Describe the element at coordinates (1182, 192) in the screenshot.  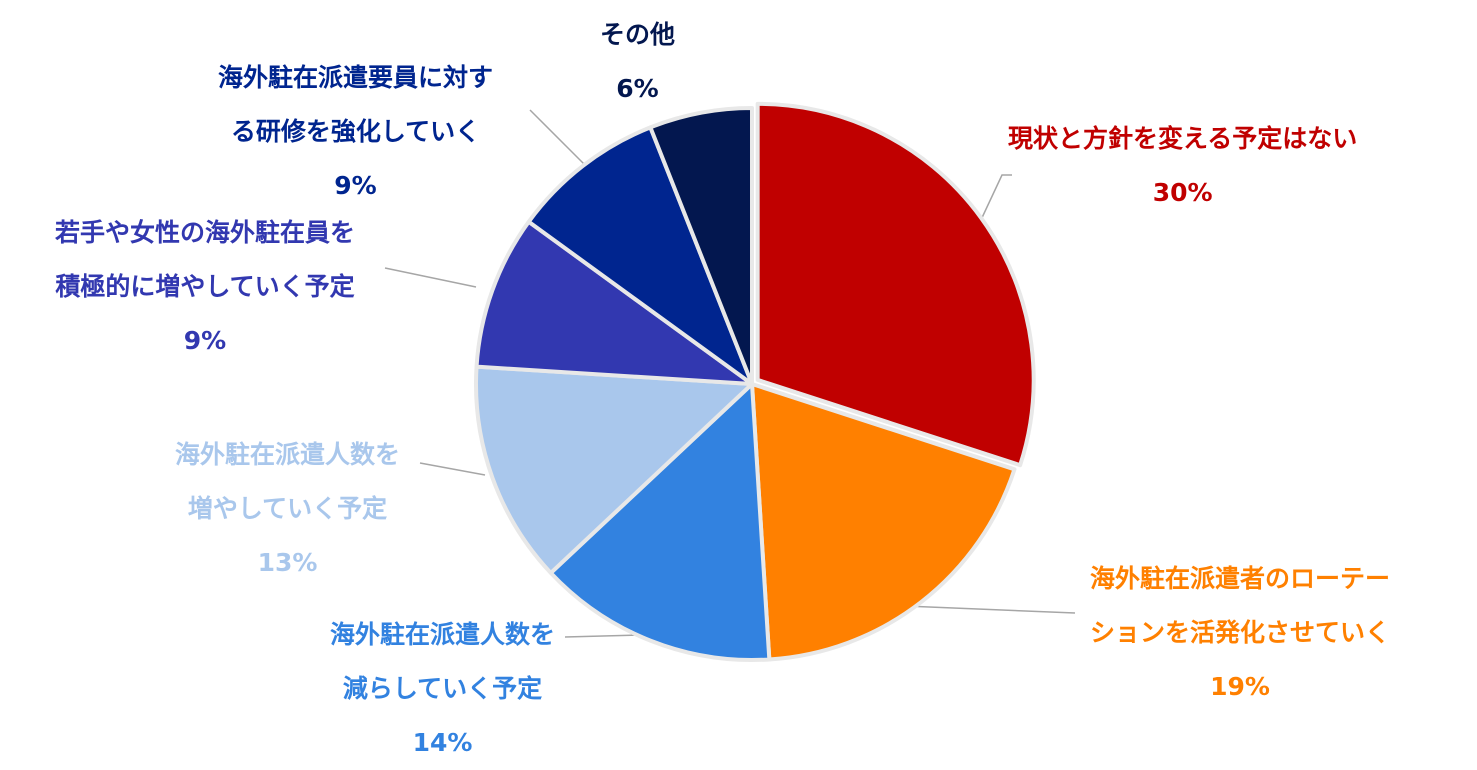
I see `label-slice-0-pct: 30%` at that location.